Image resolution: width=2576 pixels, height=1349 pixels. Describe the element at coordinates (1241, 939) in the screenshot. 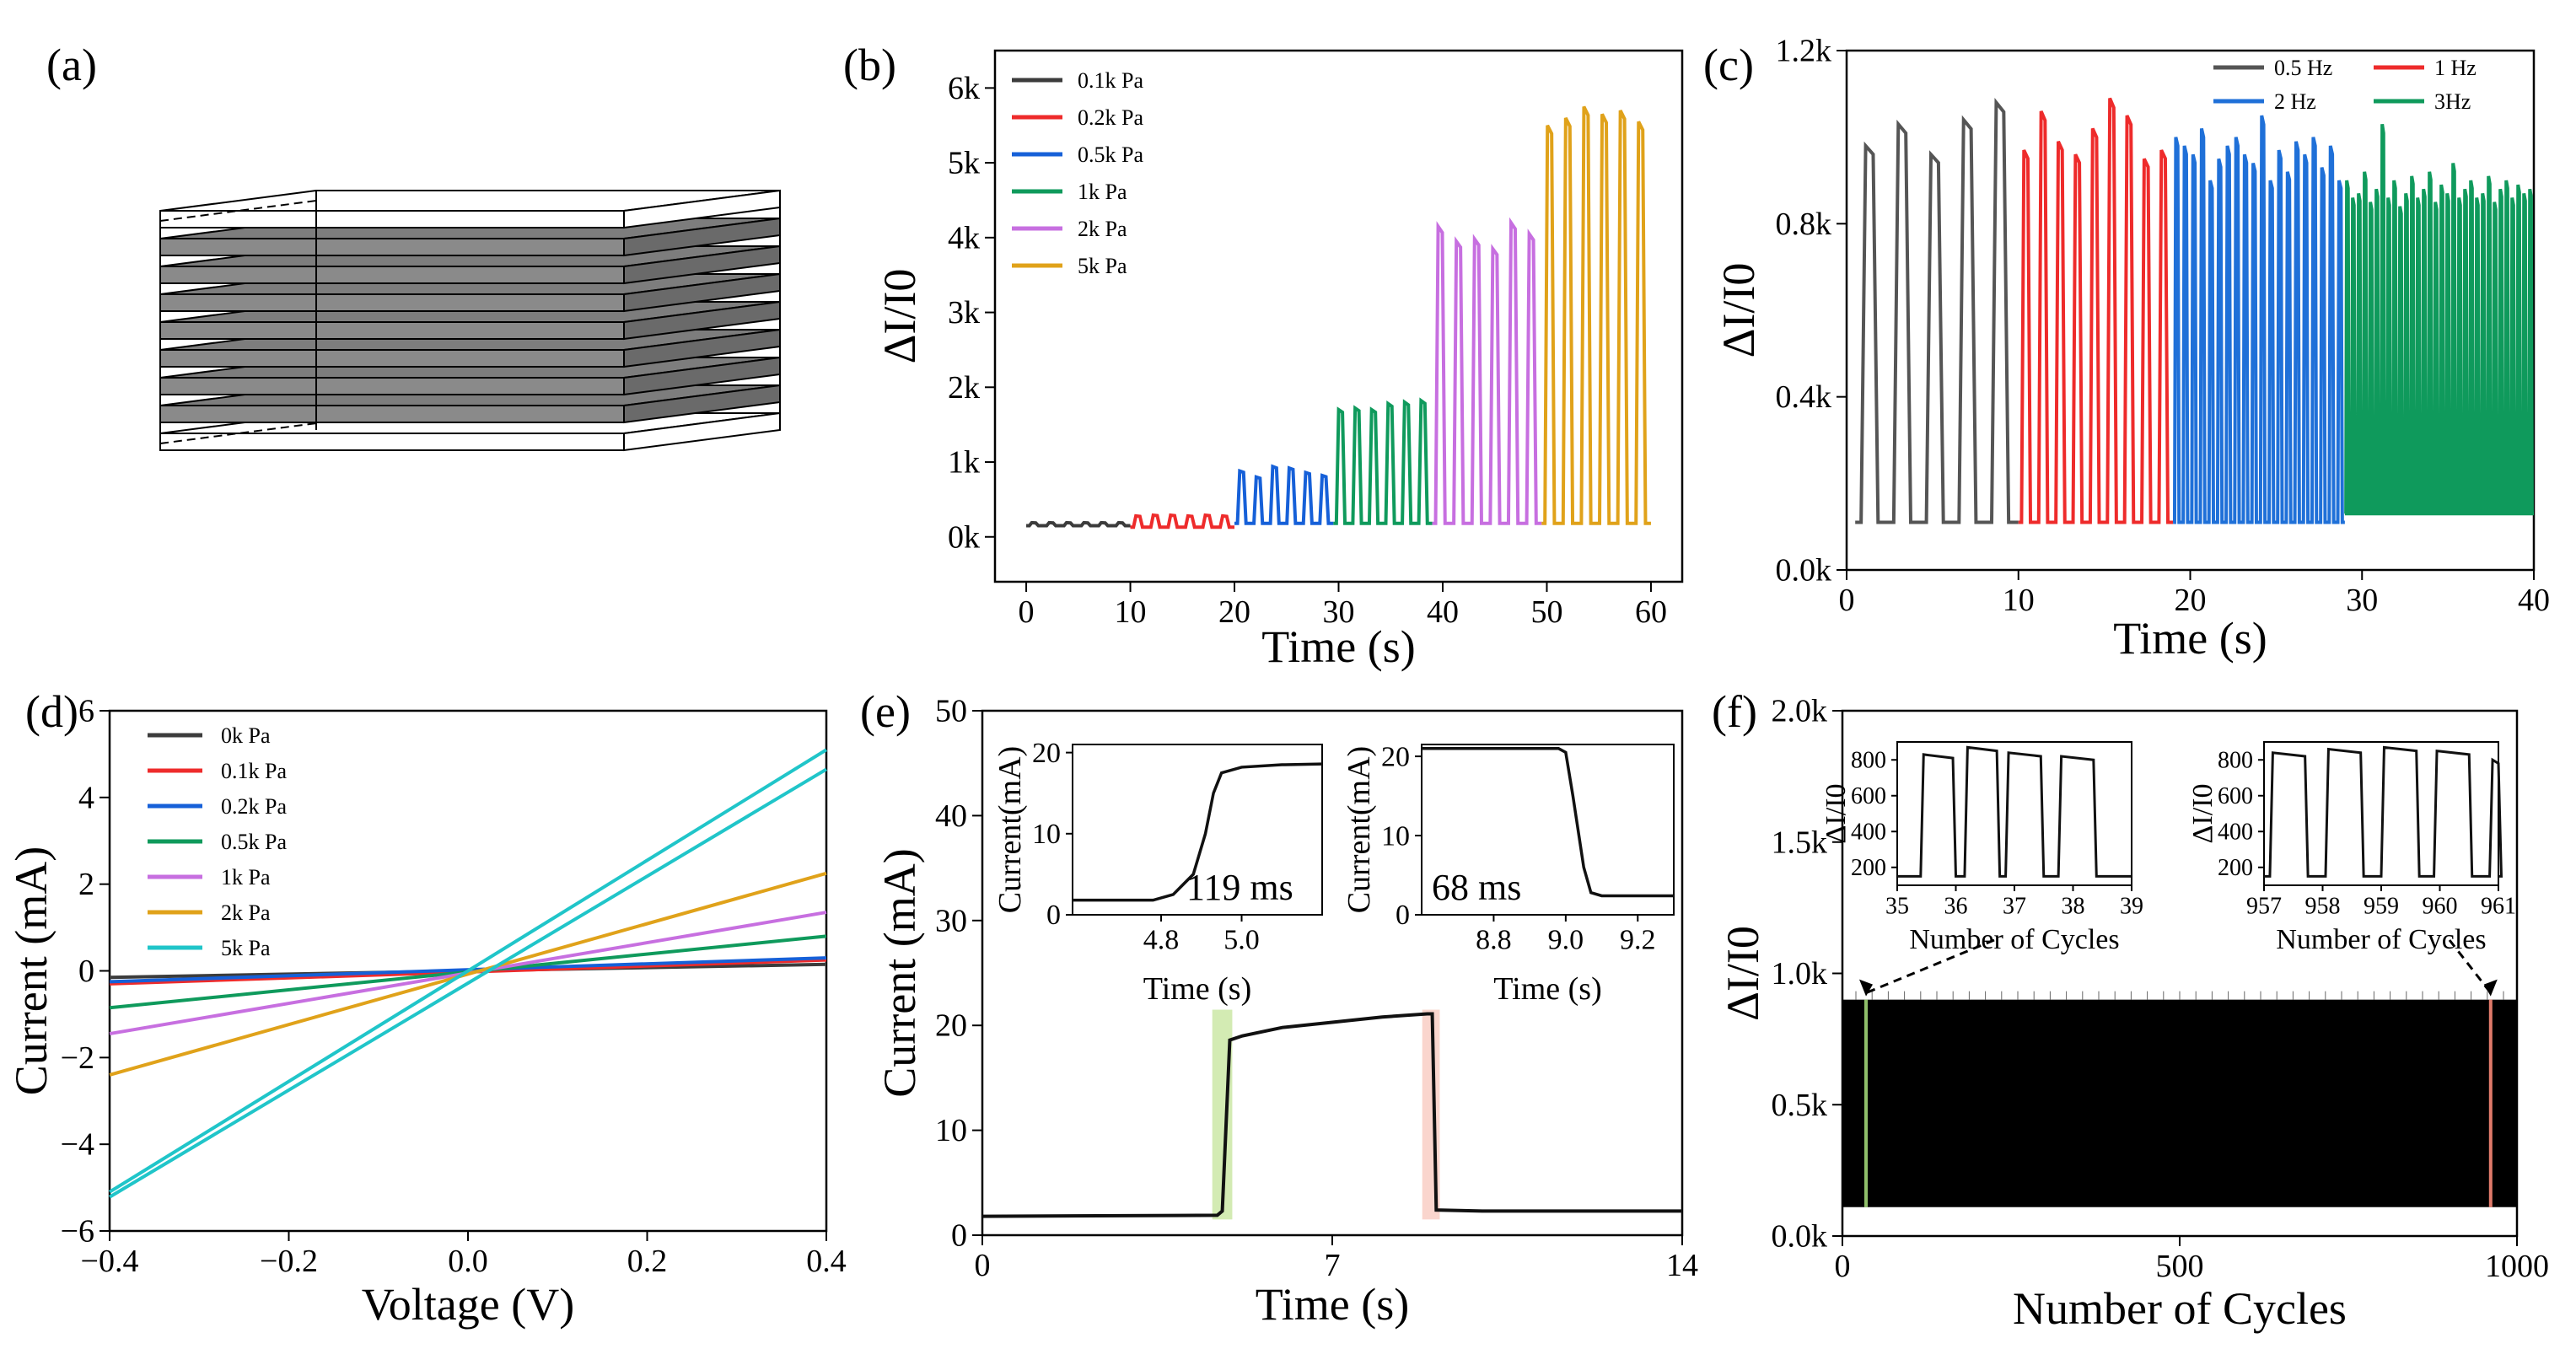

I see `x-tick-label: 5.0` at that location.